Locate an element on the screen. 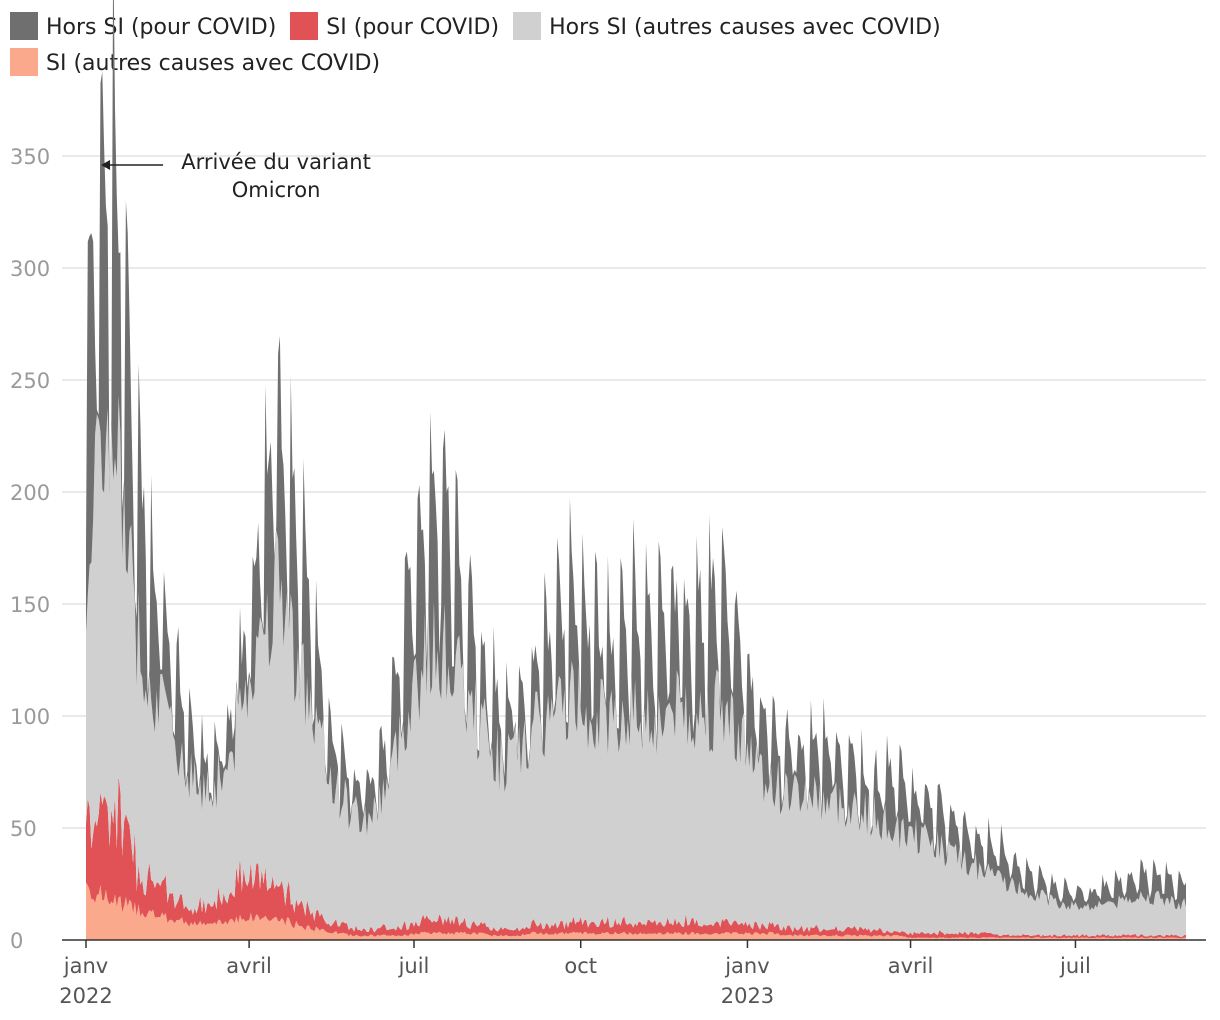 The width and height of the screenshot is (1220, 1020). x-tick-year-label: 2022 is located at coordinates (85, 996).